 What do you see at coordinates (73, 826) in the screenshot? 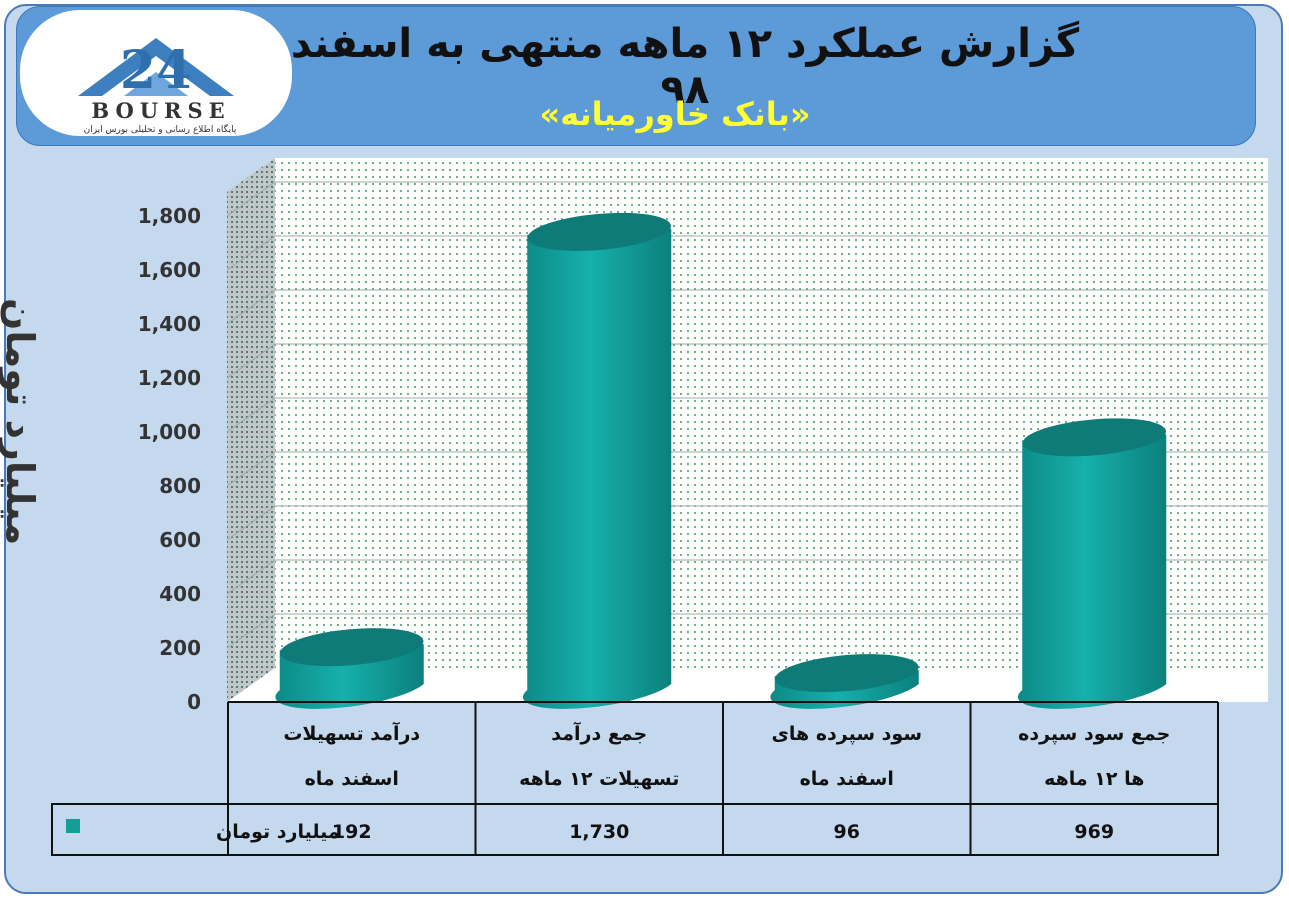
I see `legend-swatch` at bounding box center [73, 826].